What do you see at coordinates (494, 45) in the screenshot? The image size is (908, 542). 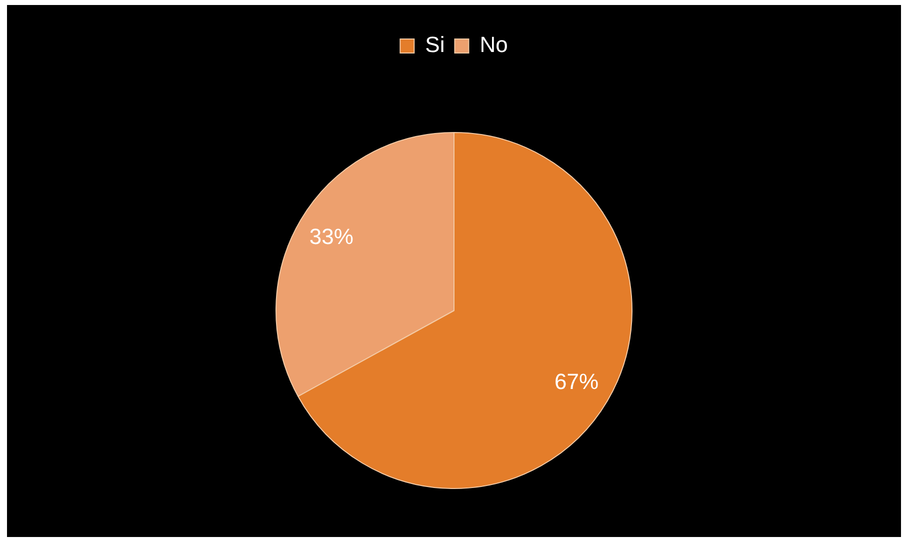 I see `legend-label: No` at bounding box center [494, 45].